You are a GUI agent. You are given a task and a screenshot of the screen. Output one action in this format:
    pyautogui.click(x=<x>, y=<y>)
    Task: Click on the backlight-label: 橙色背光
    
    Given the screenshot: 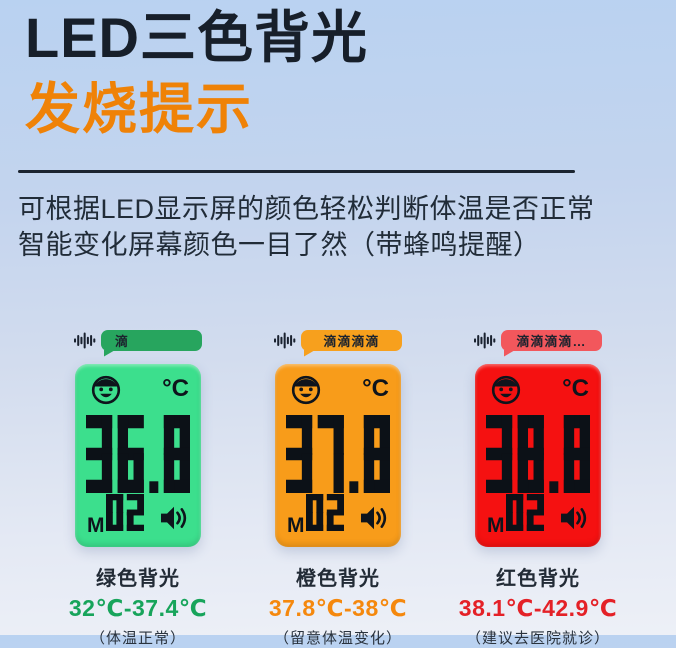 What is the action you would take?
    pyautogui.click(x=338, y=579)
    